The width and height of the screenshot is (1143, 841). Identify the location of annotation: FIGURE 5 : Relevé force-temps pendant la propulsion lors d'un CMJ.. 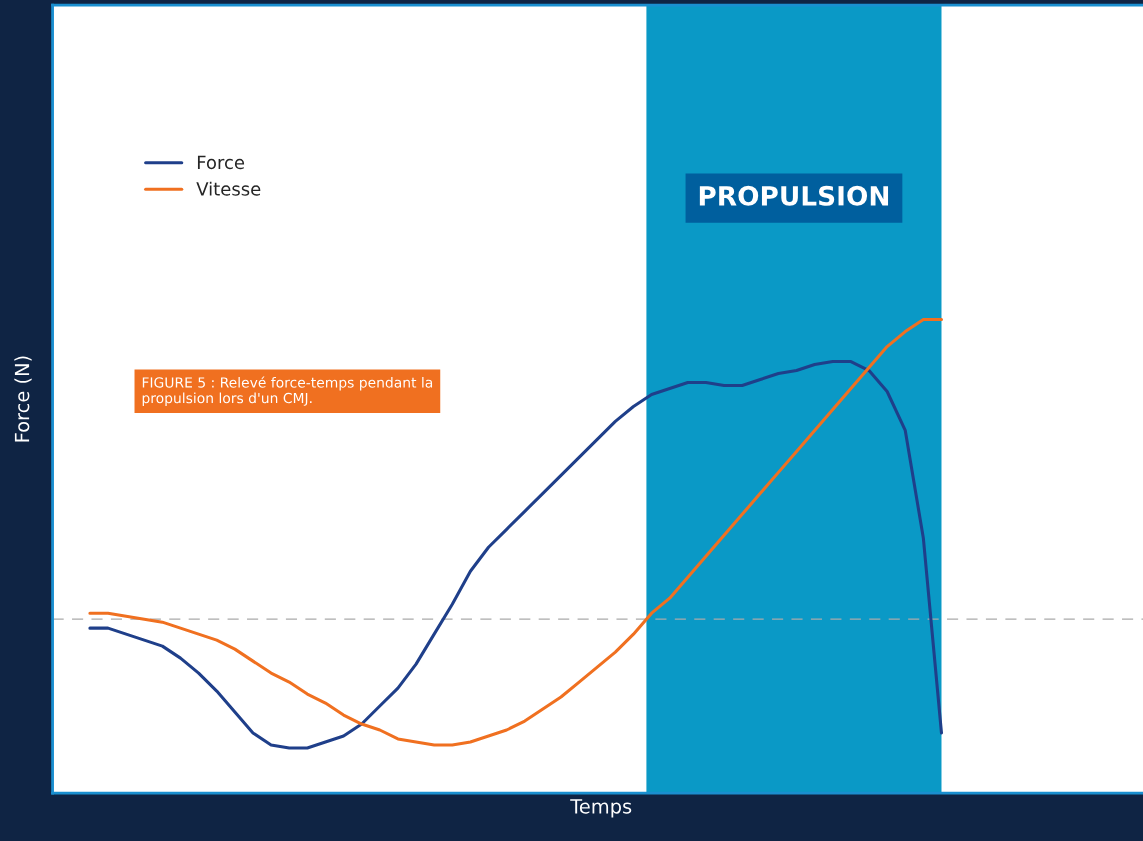
(287, 391).